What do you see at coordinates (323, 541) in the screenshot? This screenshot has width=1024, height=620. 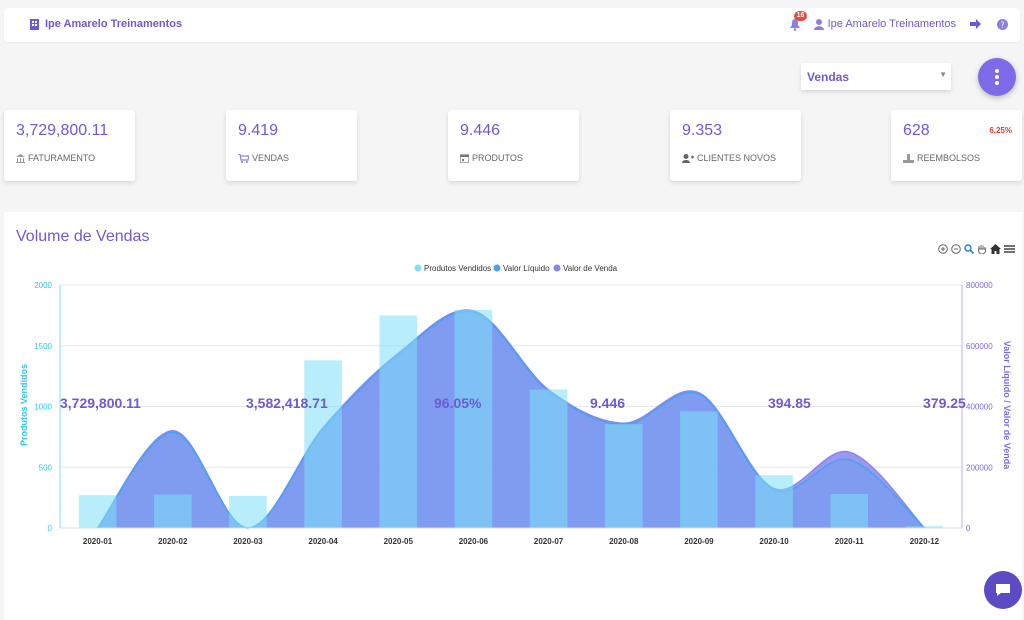 I see `x-tick-label: 2020-04` at bounding box center [323, 541].